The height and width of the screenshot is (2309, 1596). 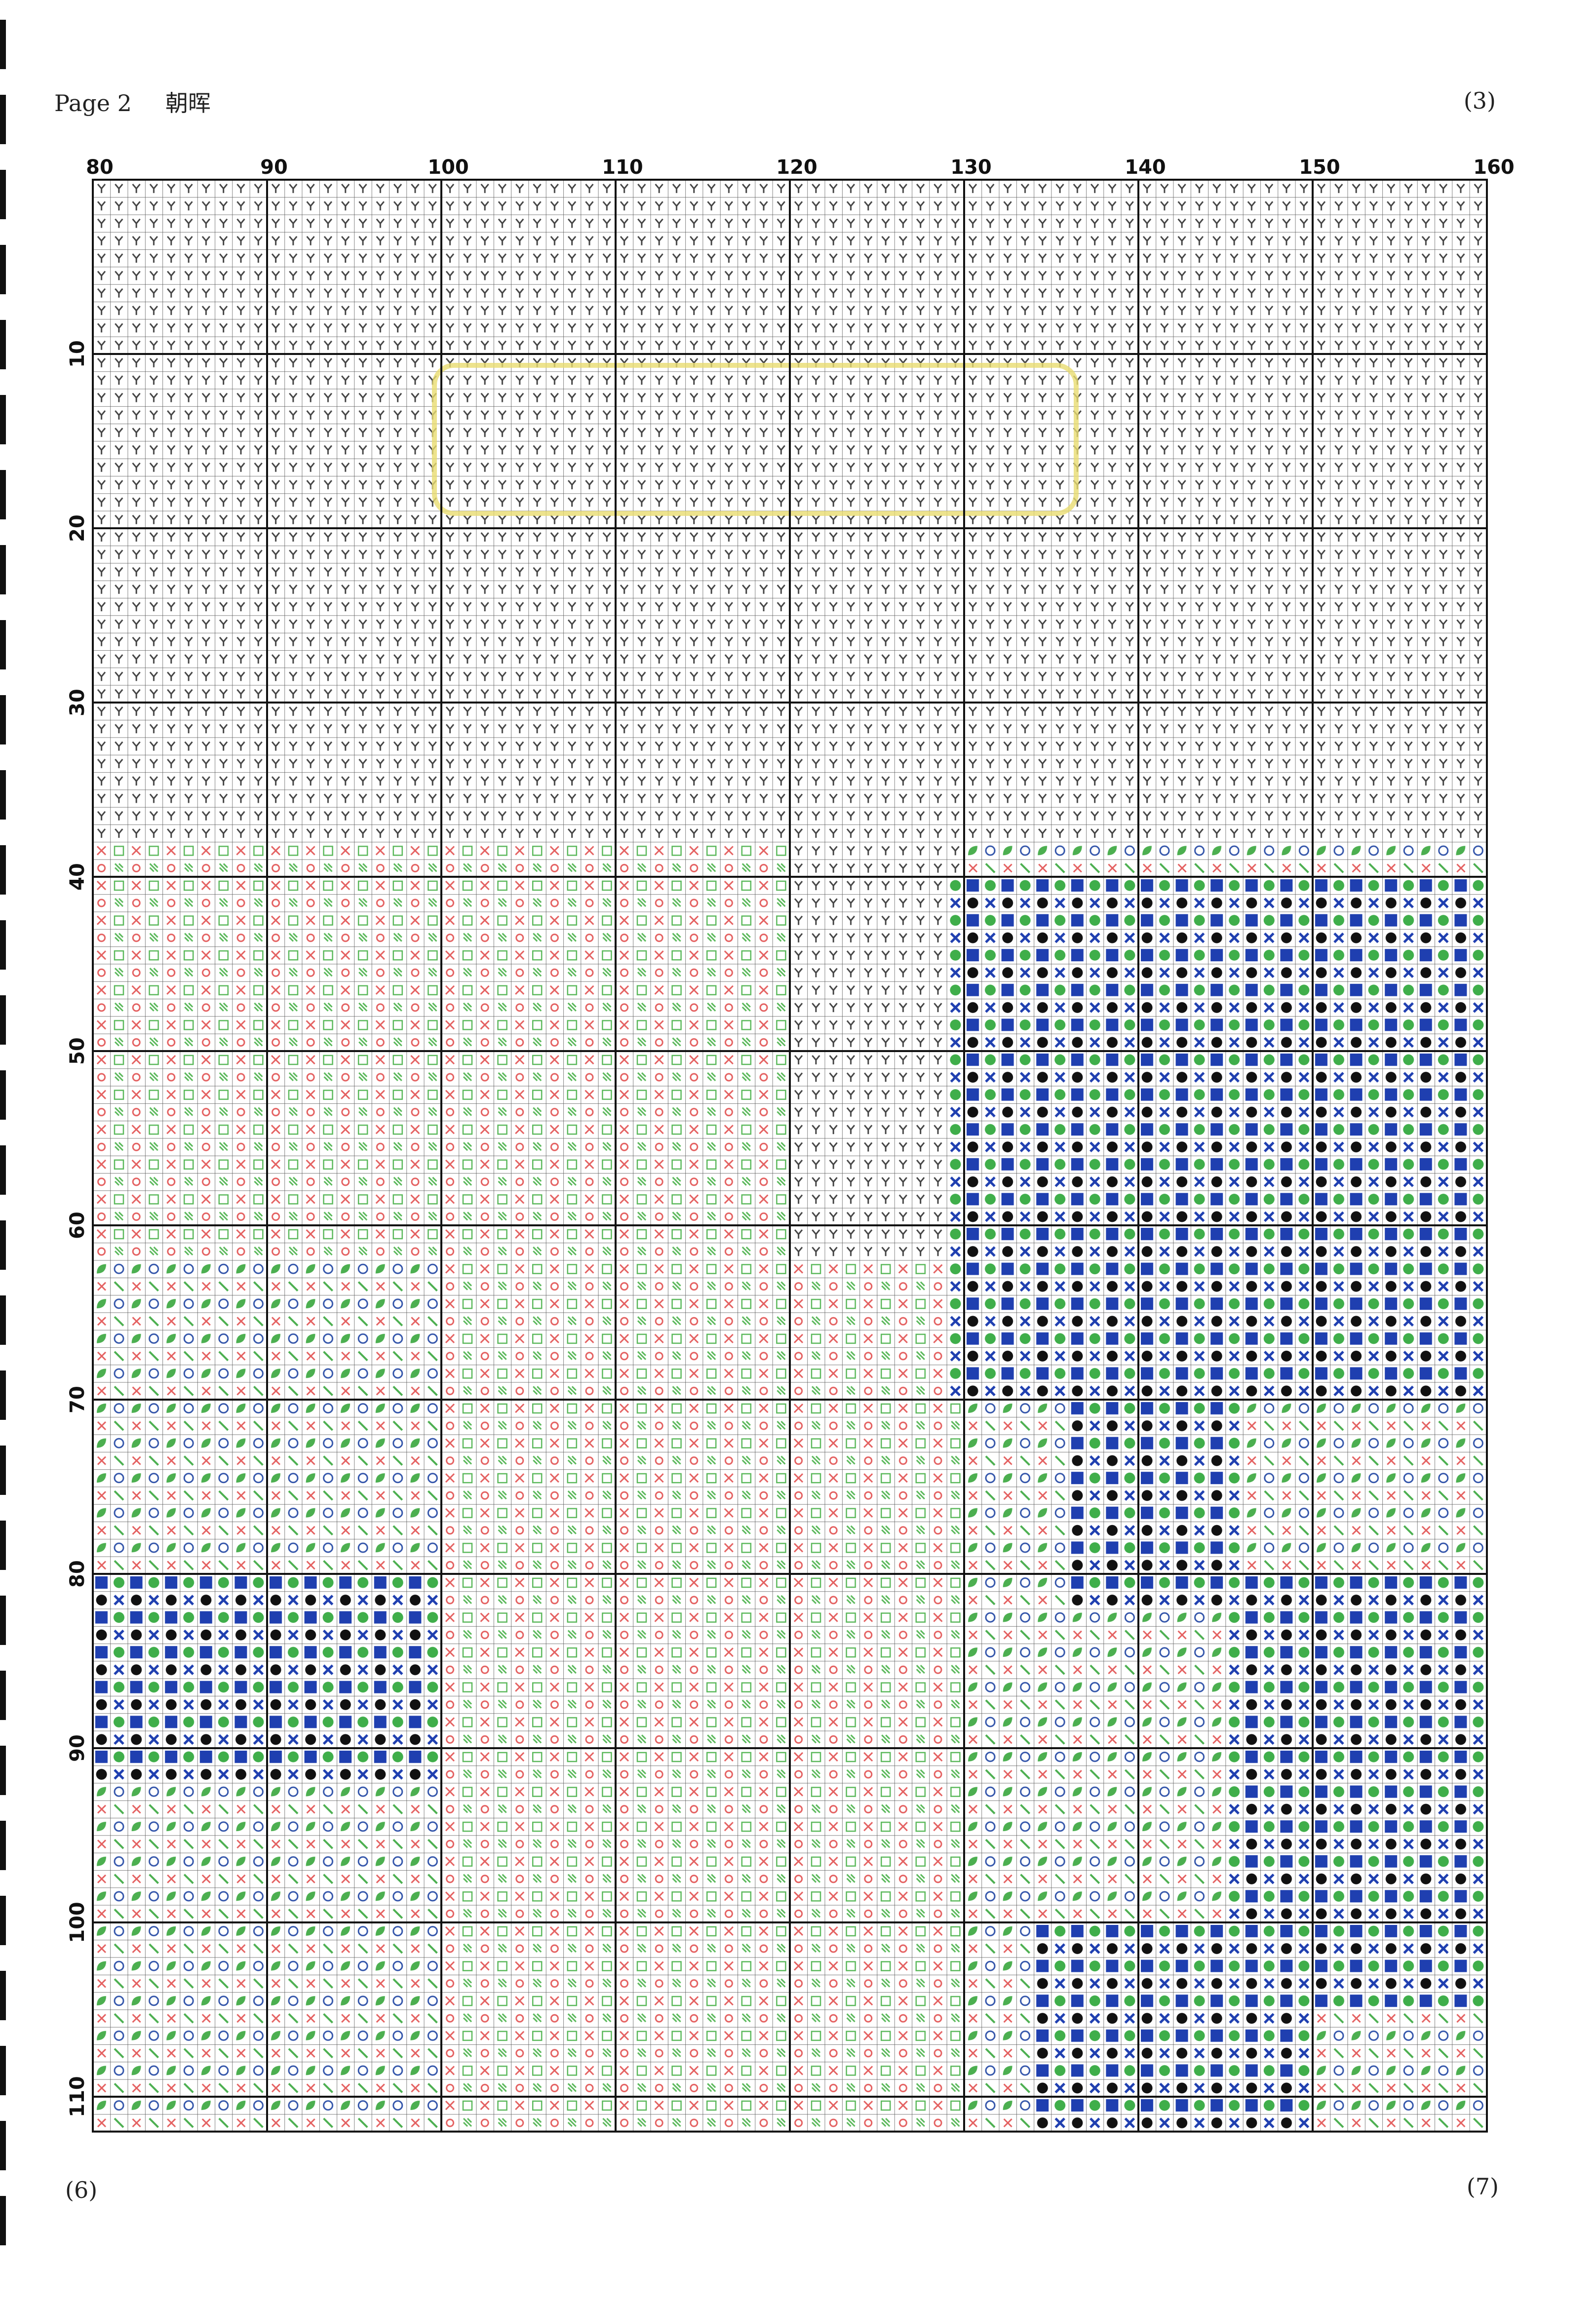 I want to click on watermark, so click(x=755, y=439).